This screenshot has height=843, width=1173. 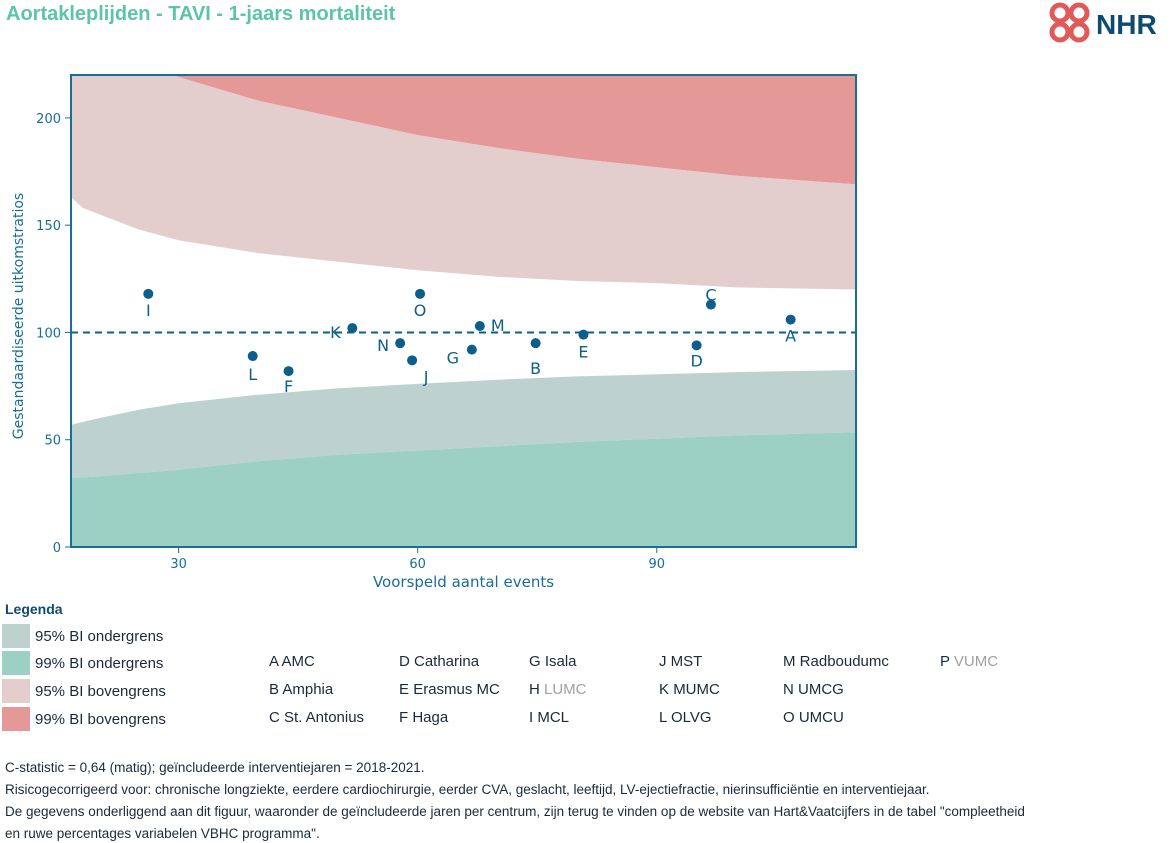 What do you see at coordinates (48, 333) in the screenshot?
I see `y-tick-label: 100` at bounding box center [48, 333].